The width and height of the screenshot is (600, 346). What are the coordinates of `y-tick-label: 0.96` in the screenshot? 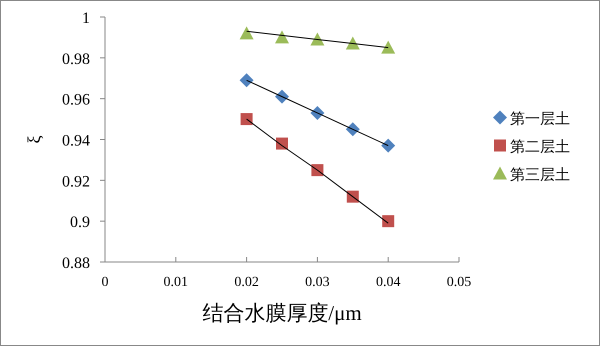 It's located at (76, 100).